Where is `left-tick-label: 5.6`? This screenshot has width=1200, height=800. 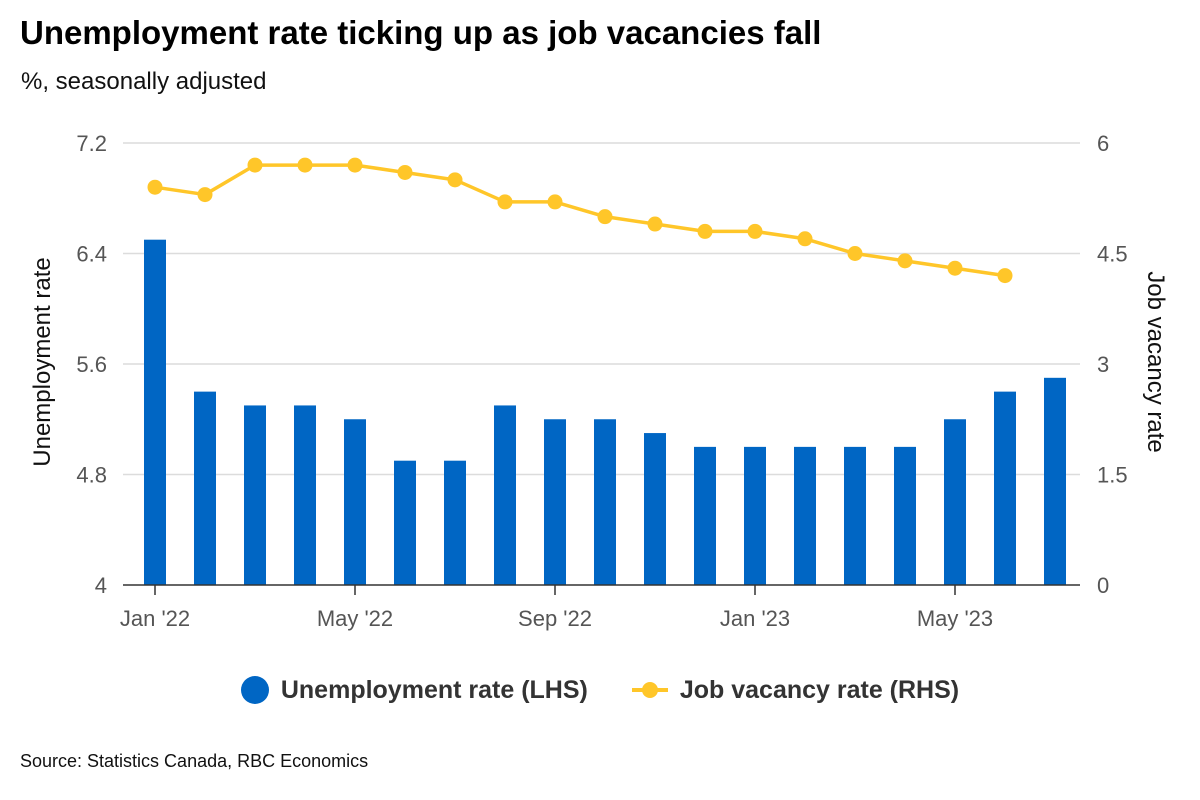 left-tick-label: 5.6 is located at coordinates (91, 364).